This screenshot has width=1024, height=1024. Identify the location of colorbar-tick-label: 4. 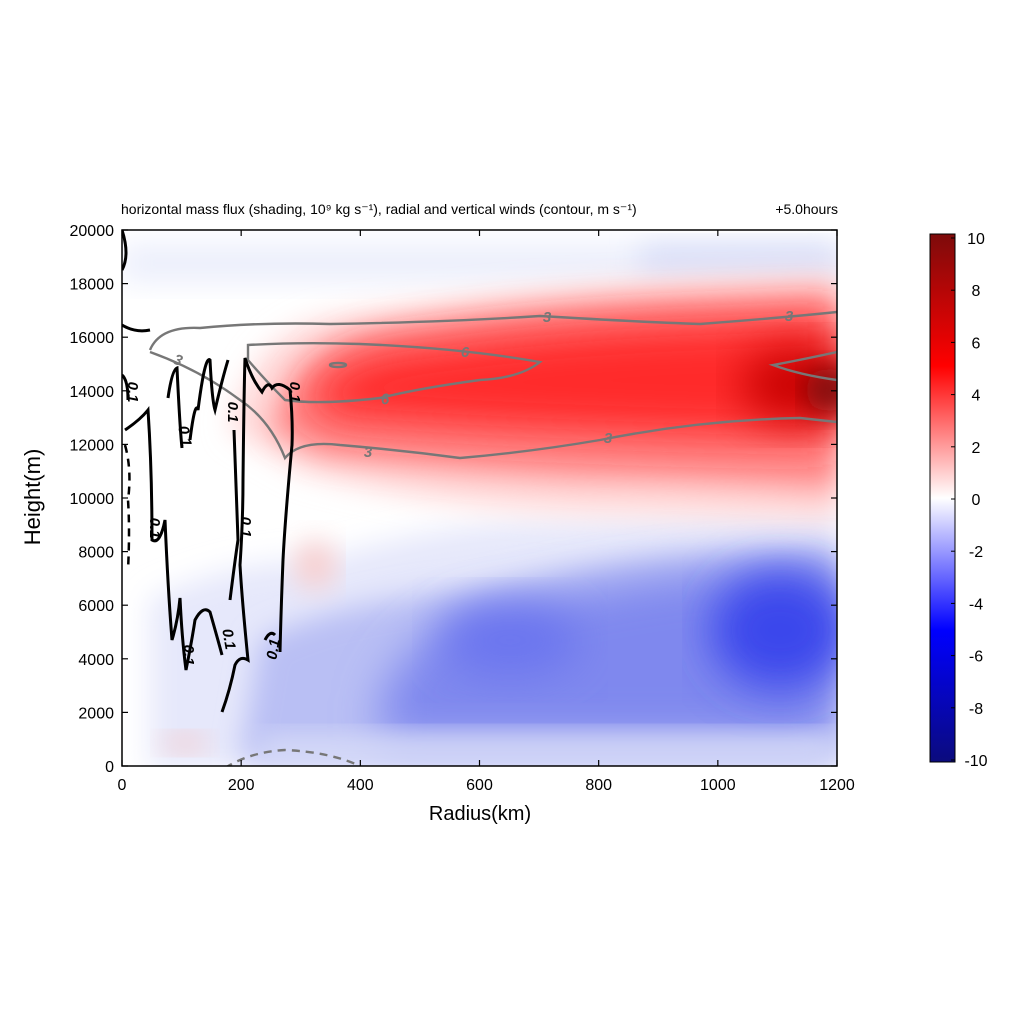
(976, 396).